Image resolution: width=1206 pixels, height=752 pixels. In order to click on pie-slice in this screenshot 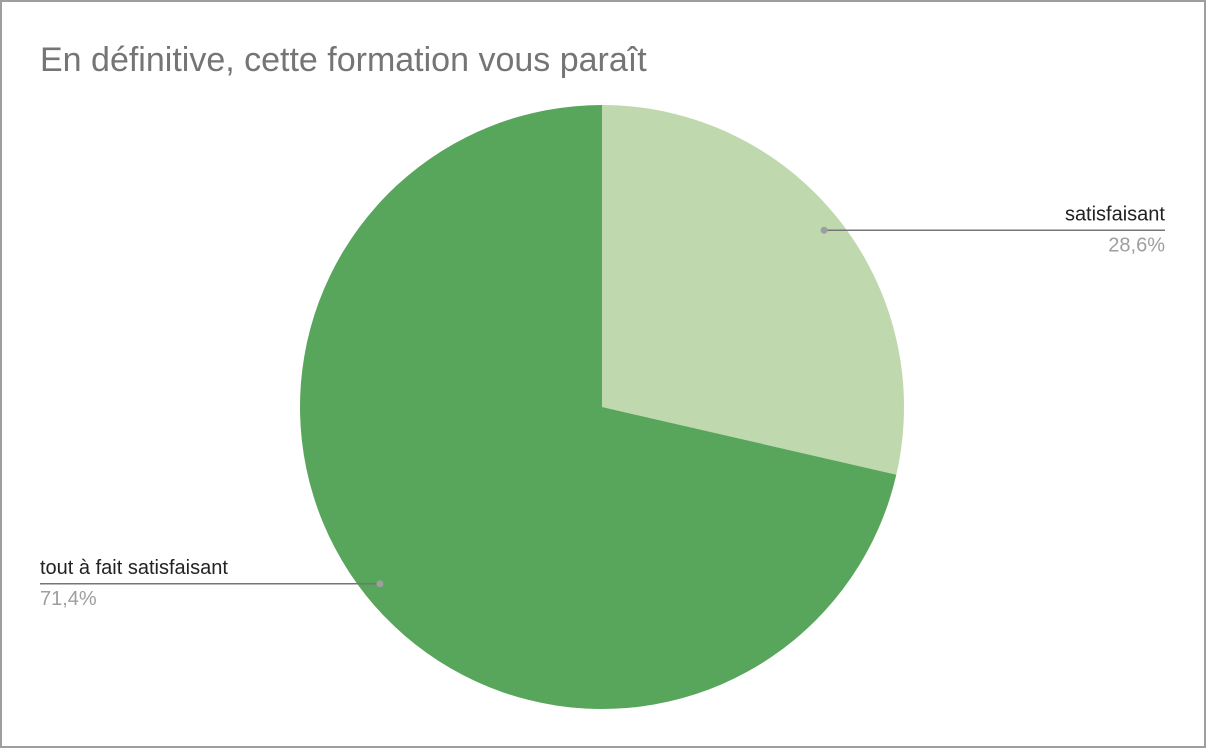, I will do `click(753, 290)`.